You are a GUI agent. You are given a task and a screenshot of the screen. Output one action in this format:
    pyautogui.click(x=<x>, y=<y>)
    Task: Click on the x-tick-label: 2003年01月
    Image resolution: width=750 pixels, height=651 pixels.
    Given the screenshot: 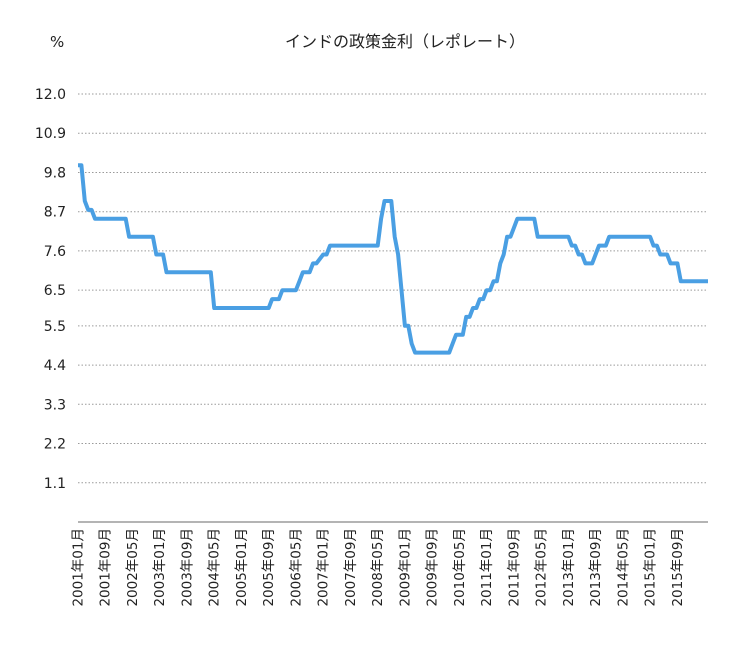 What is the action you would take?
    pyautogui.click(x=160, y=567)
    